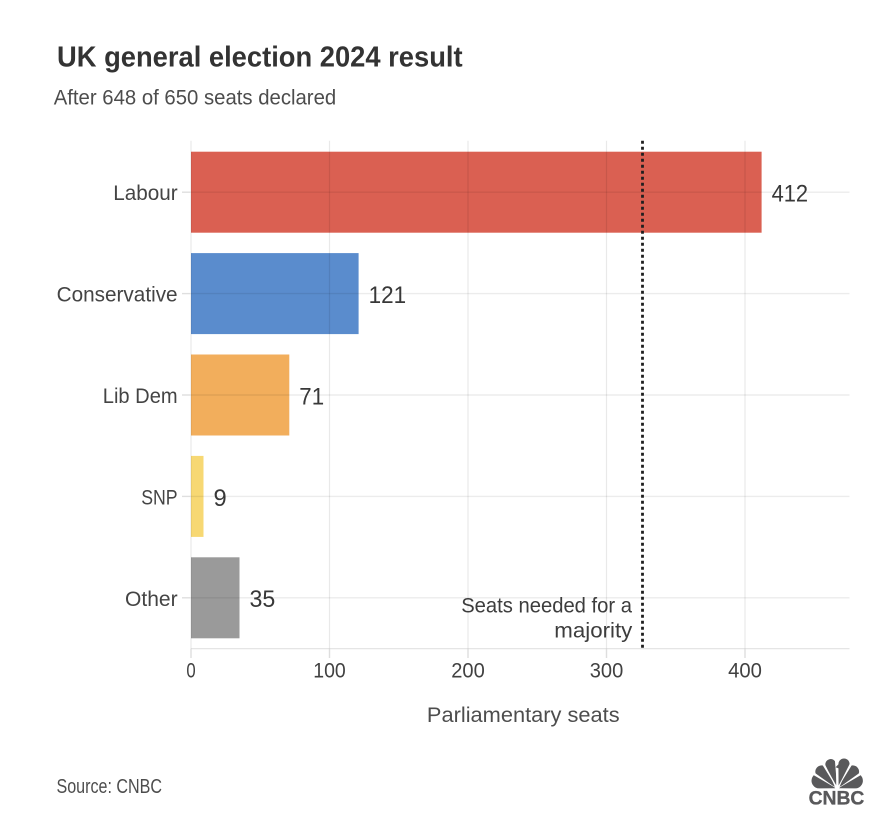  I want to click on svg-text: 200, so click(468, 671).